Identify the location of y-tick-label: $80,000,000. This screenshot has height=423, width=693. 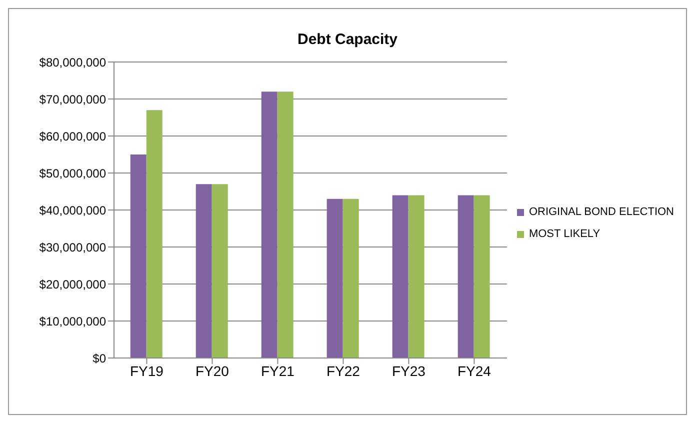
(72, 62).